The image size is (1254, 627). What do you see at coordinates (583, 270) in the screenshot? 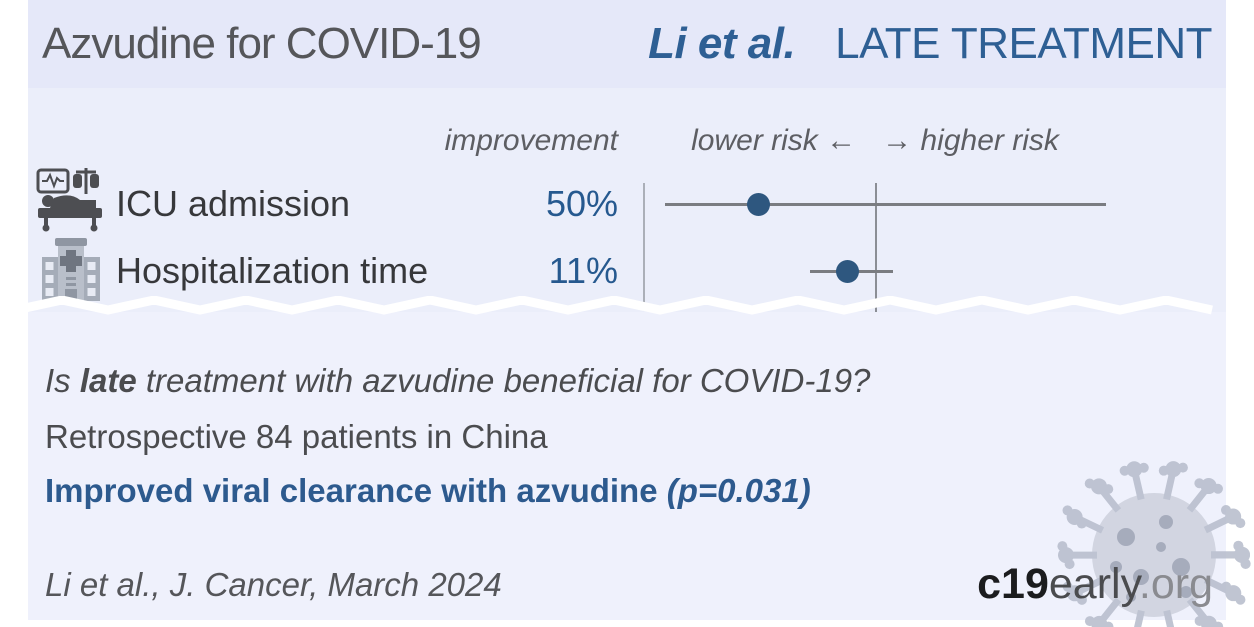
I see `improvement-value-hospitalization: 11%` at bounding box center [583, 270].